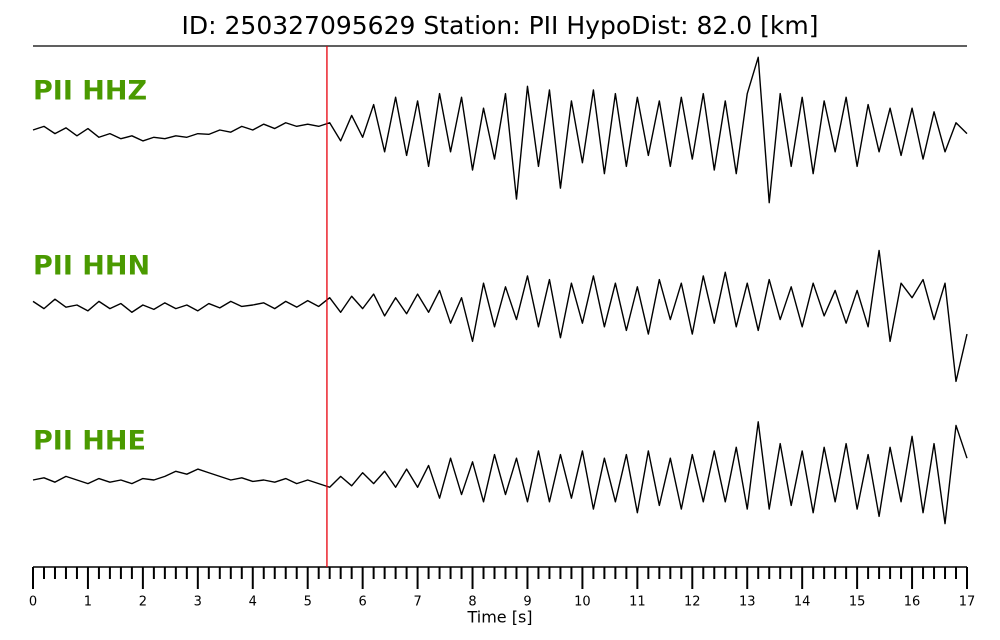 This screenshot has width=1000, height=640. I want to click on x-tick-label: 5, so click(308, 602).